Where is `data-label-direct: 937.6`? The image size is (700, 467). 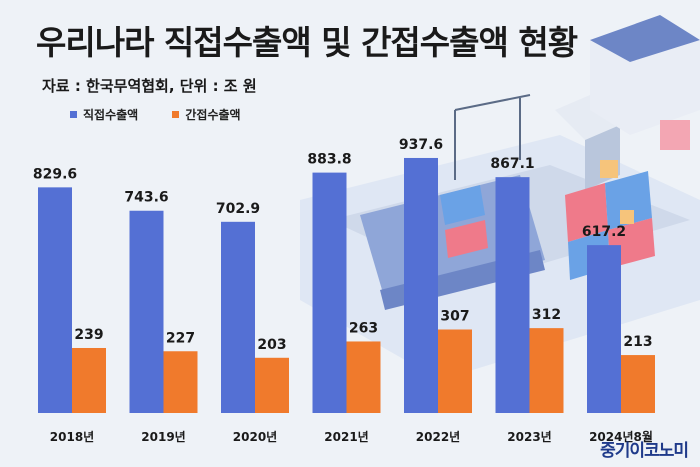
data-label-direct: 937.6 is located at coordinates (421, 145).